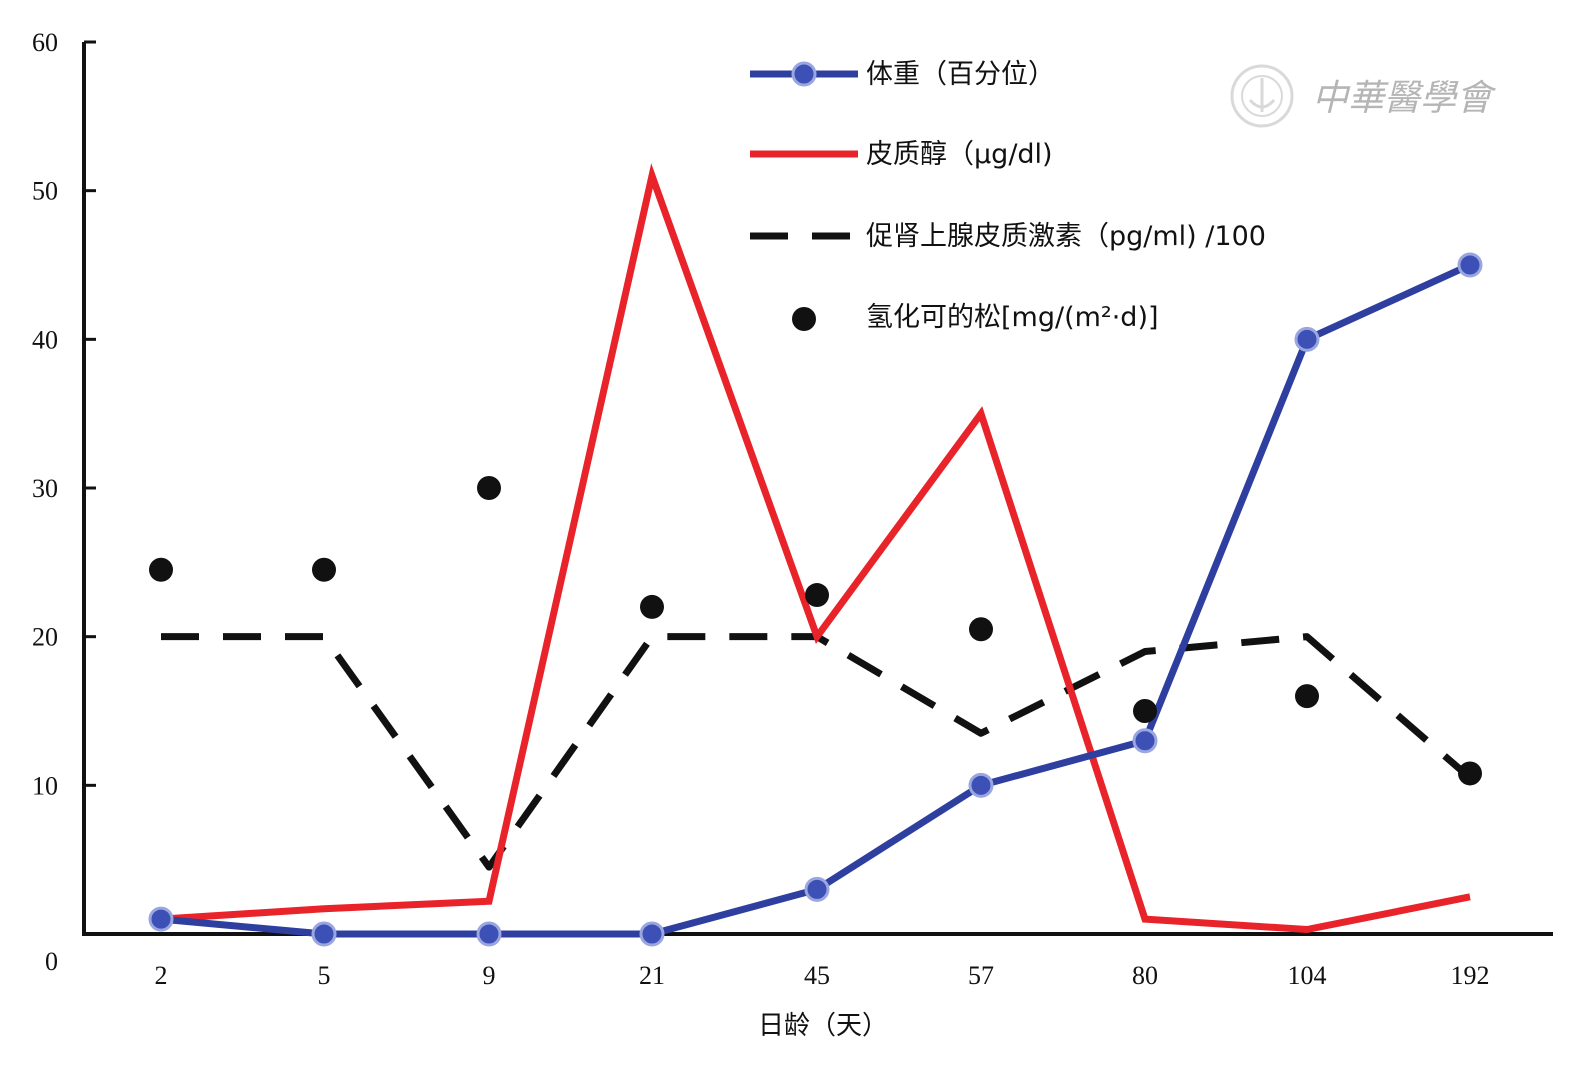 This screenshot has width=1583, height=1067. Describe the element at coordinates (51, 961) in the screenshot. I see `y-tick-label: 0` at that location.